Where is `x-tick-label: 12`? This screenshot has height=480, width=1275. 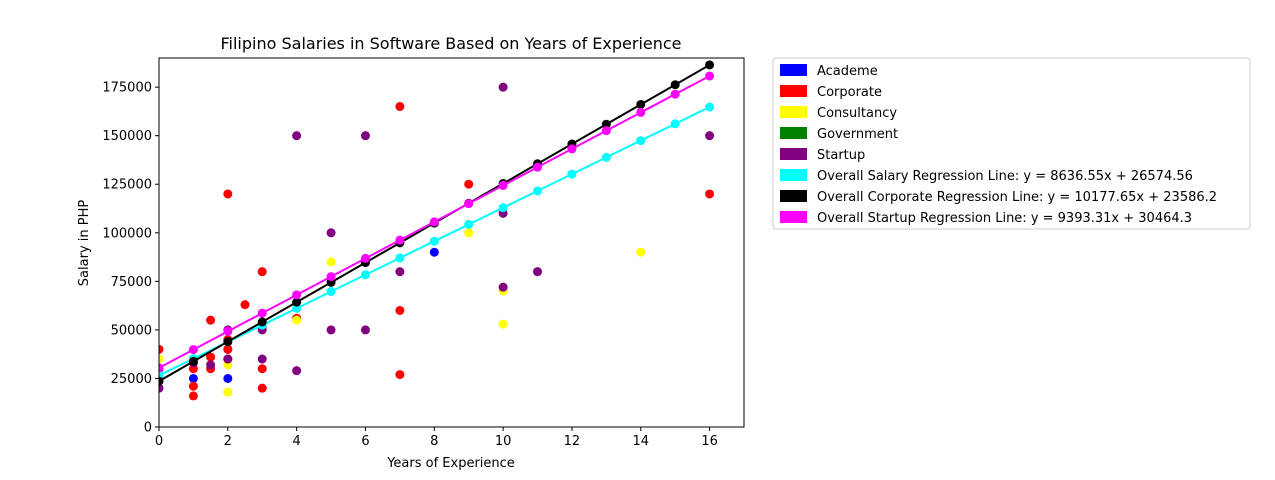 x-tick-label: 12 is located at coordinates (572, 441).